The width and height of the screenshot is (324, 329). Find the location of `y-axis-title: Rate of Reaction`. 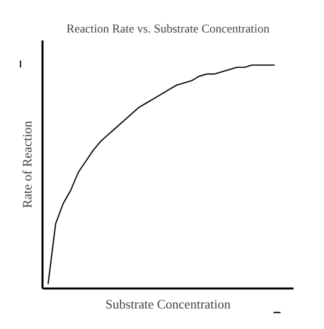

y-axis-title: Rate of Reaction is located at coordinates (27, 164).